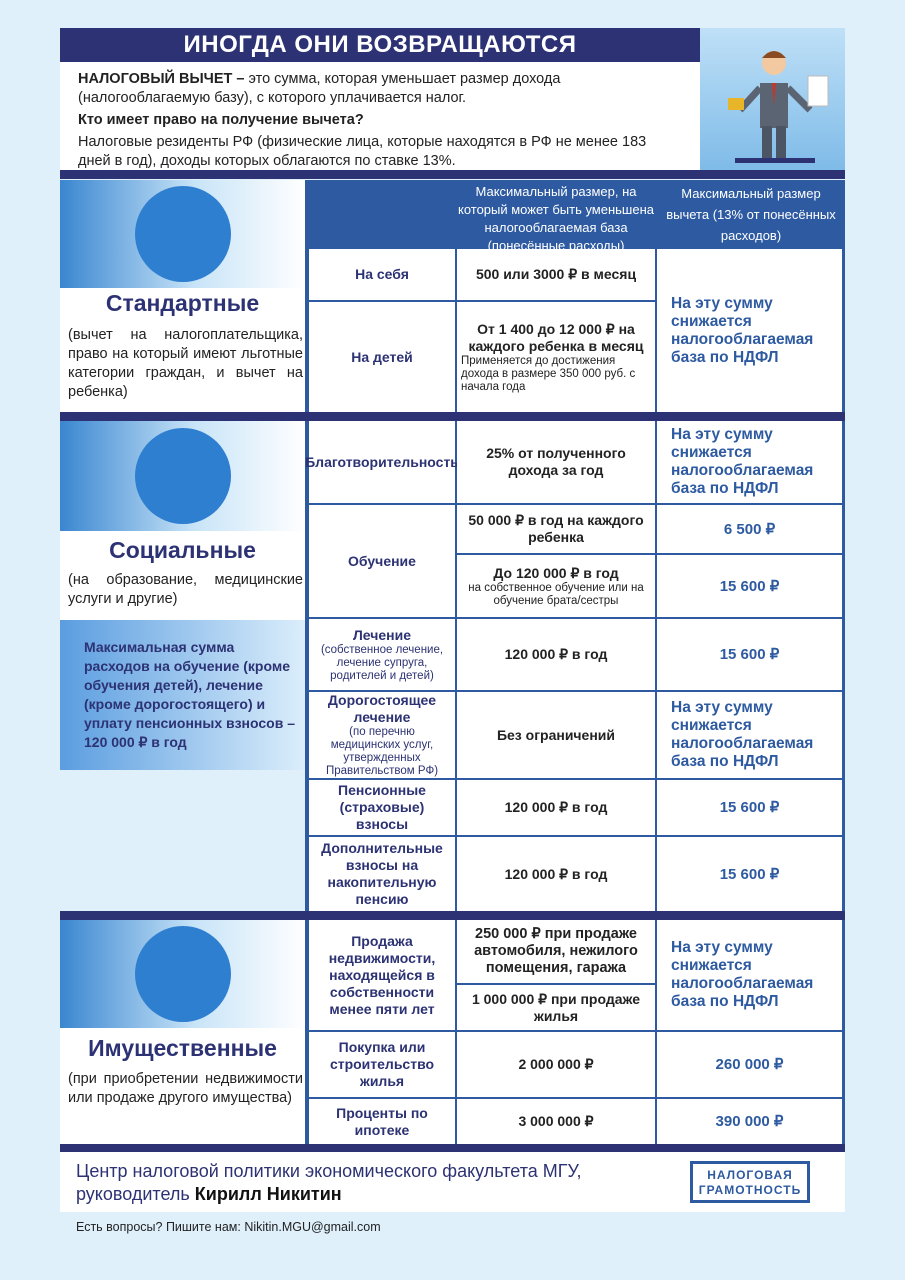 Image resolution: width=905 pixels, height=1280 pixels. What do you see at coordinates (382, 274) in the screenshot?
I see `row-type: На себя` at bounding box center [382, 274].